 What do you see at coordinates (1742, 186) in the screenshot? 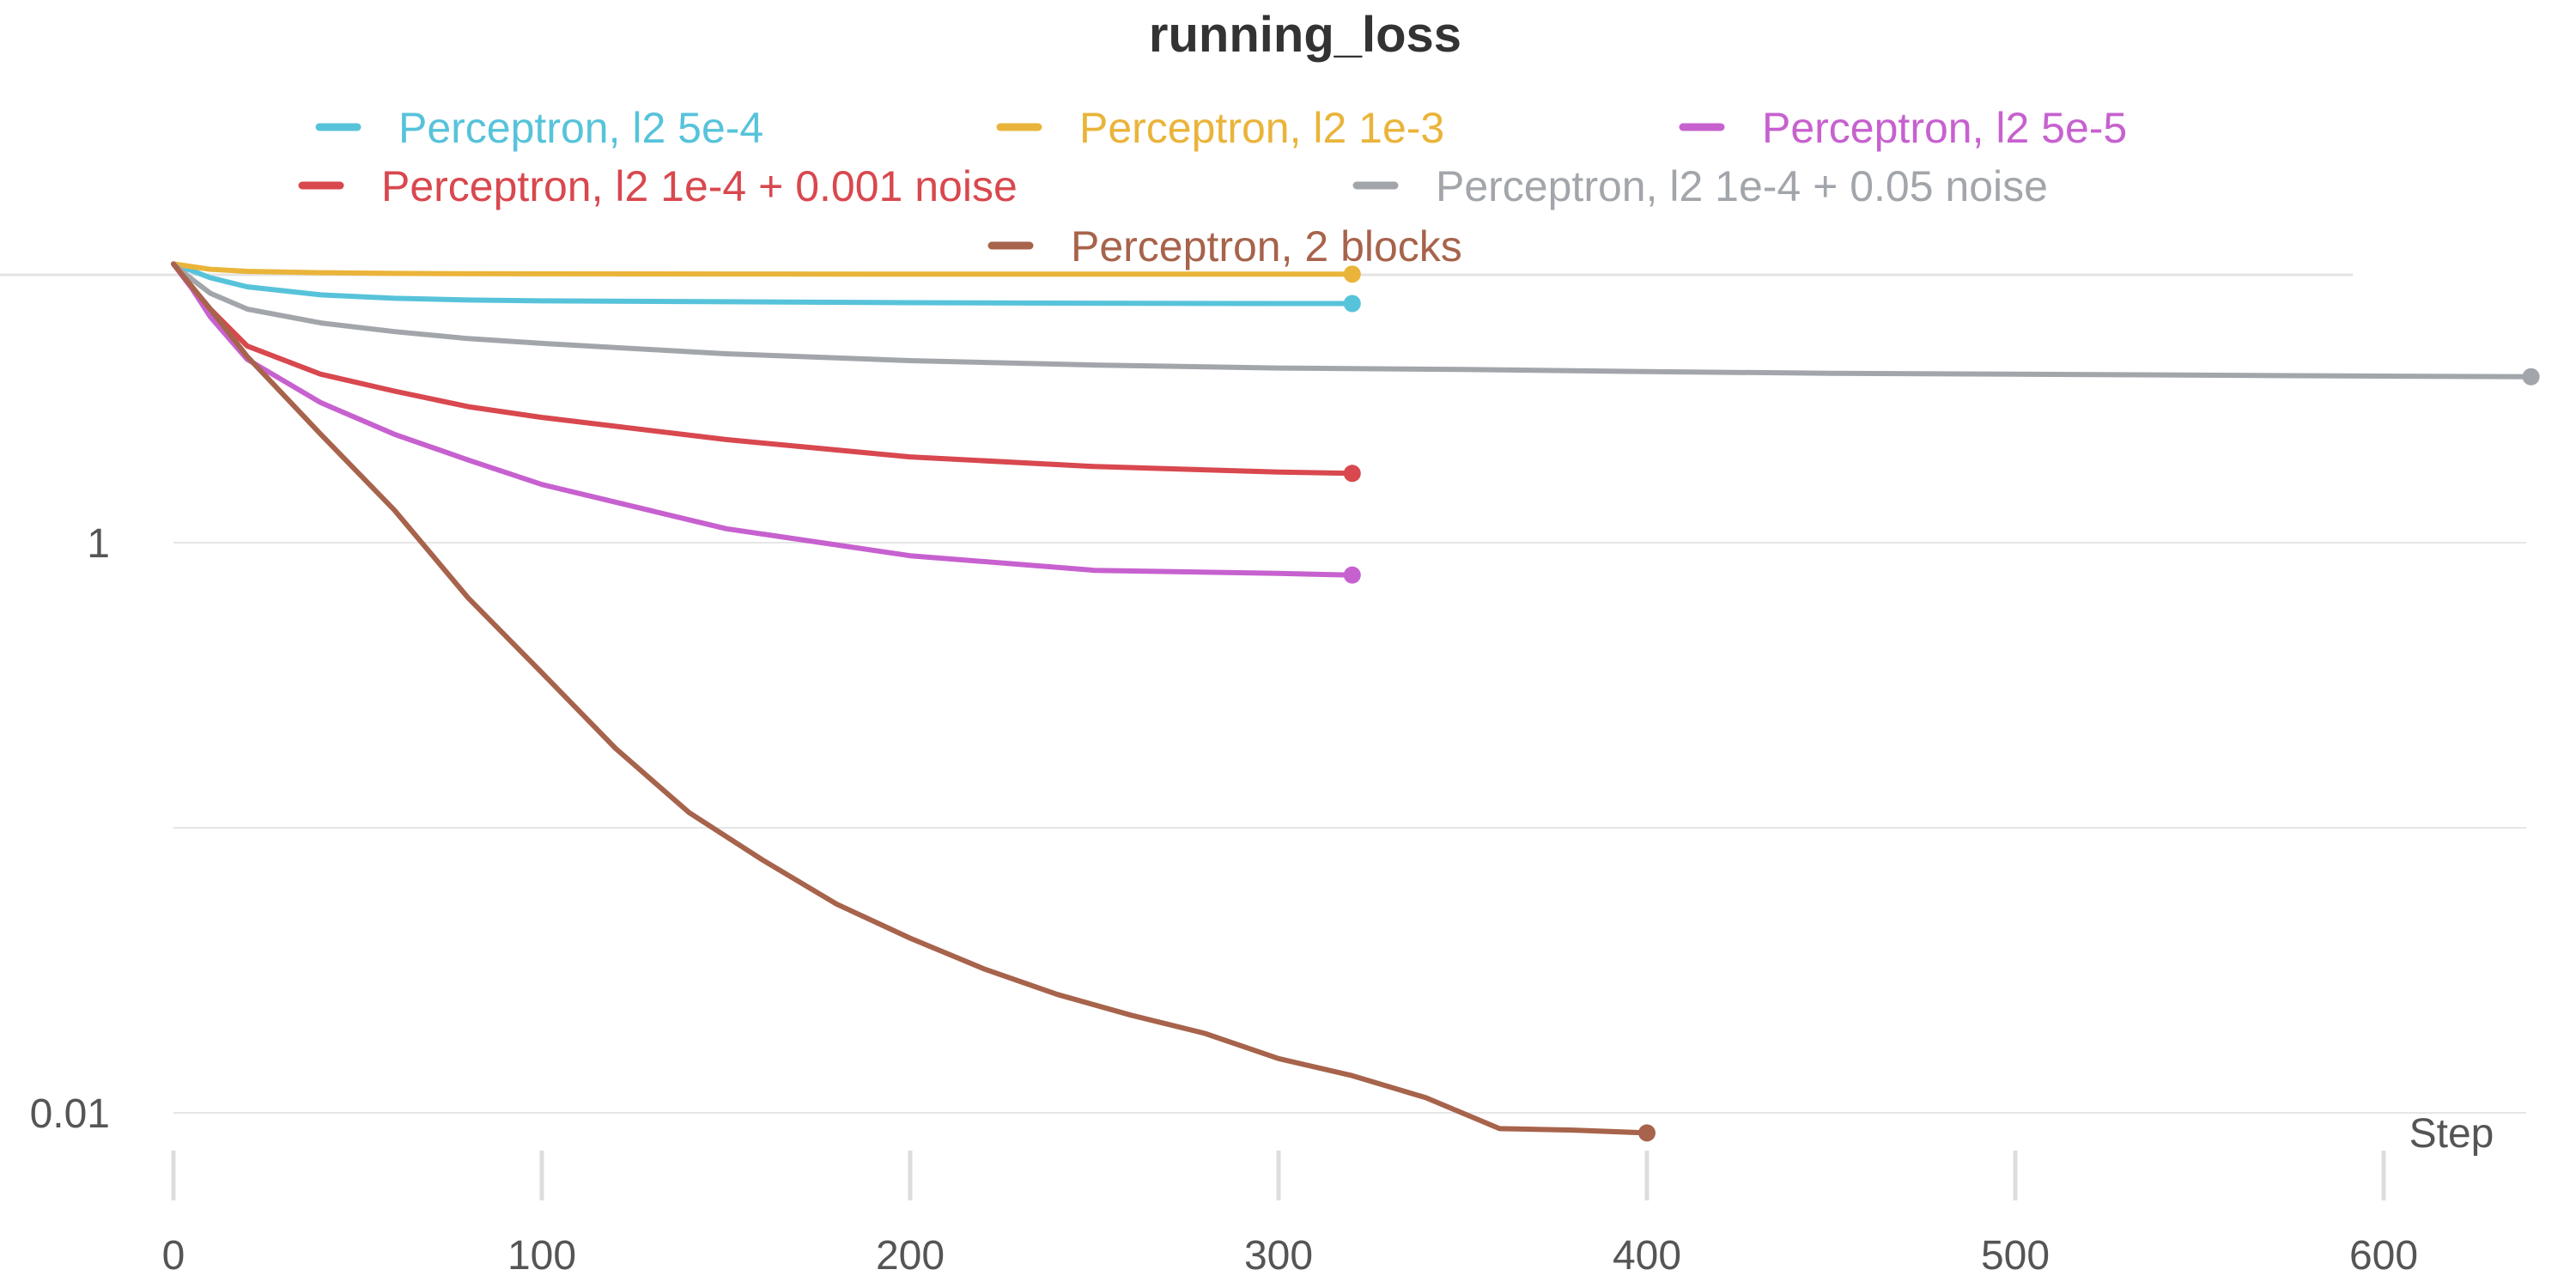
I see `legend-label: Perceptron, l2 1e-4 + 0.05 noise` at bounding box center [1742, 186].